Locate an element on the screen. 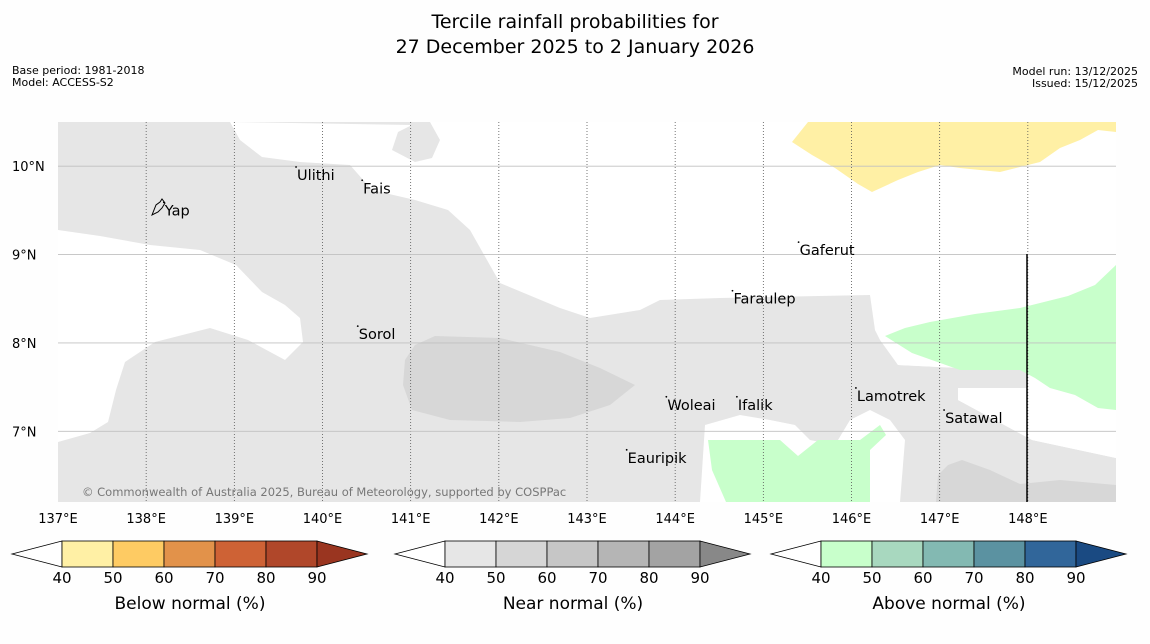  place-label-gaferut: Gaferut is located at coordinates (827, 251).